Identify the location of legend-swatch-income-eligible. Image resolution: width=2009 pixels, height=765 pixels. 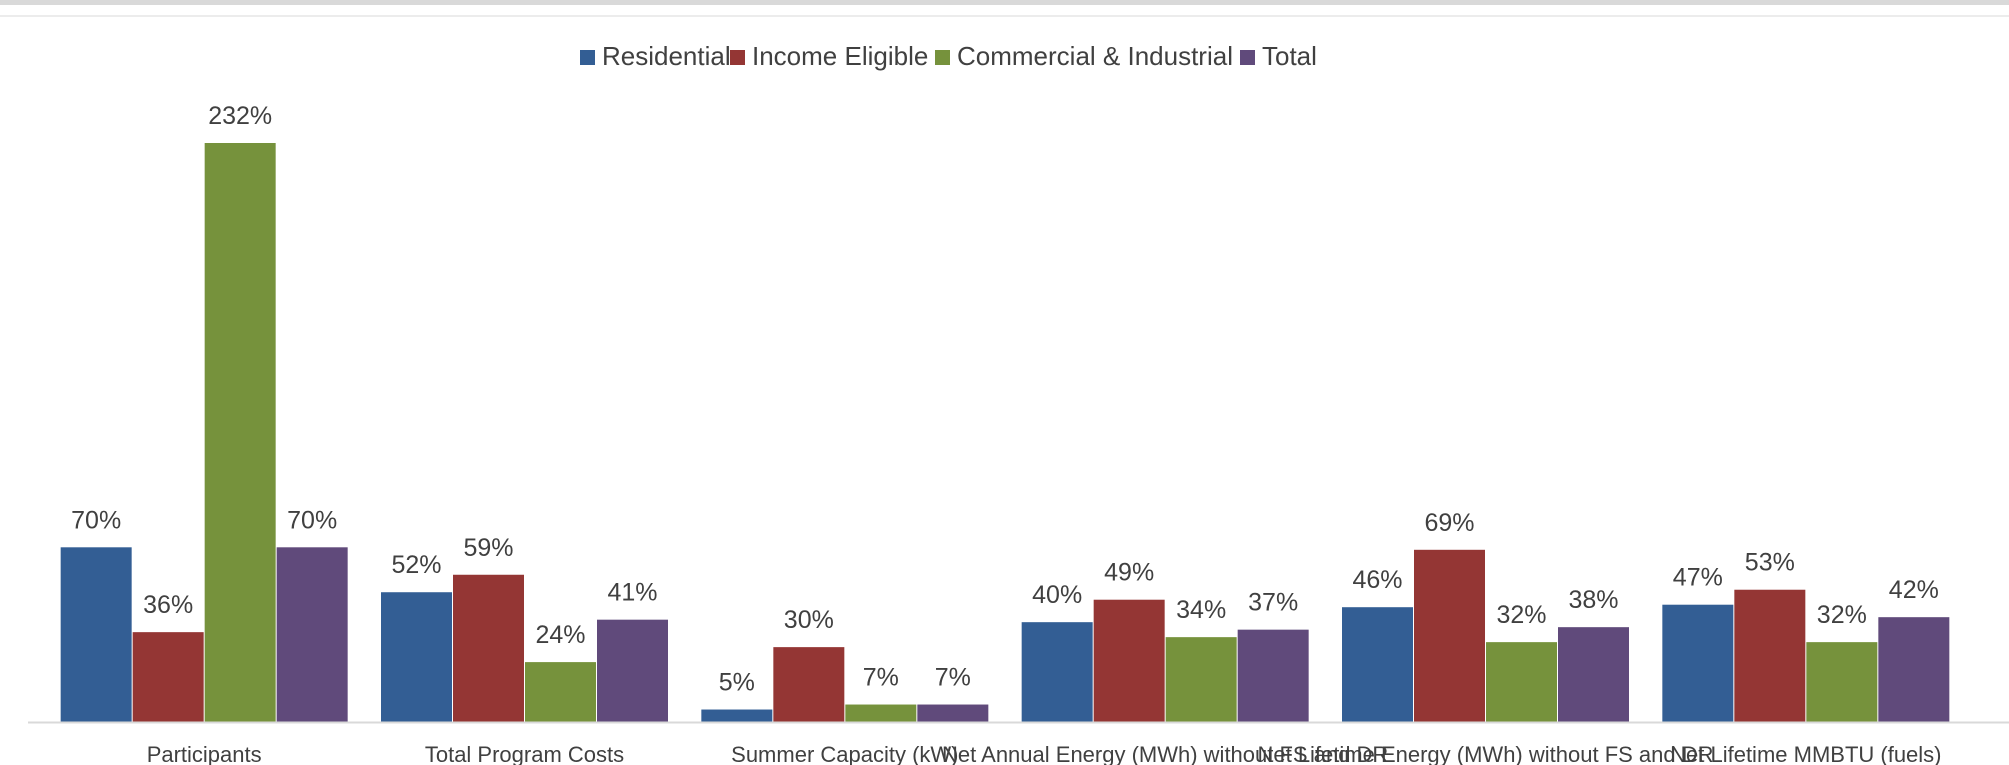
(737, 57).